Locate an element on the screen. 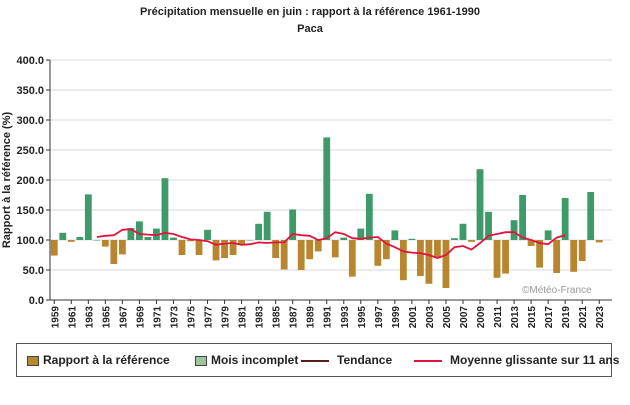 The width and height of the screenshot is (630, 405). bar-1998 is located at coordinates (386, 250).